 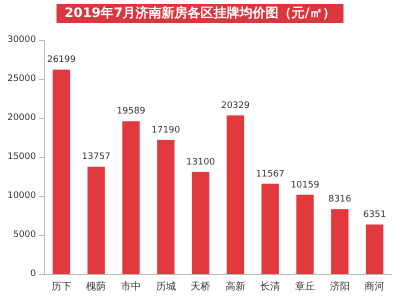 What do you see at coordinates (21, 79) in the screenshot?
I see `y-tick-label: 25000` at bounding box center [21, 79].